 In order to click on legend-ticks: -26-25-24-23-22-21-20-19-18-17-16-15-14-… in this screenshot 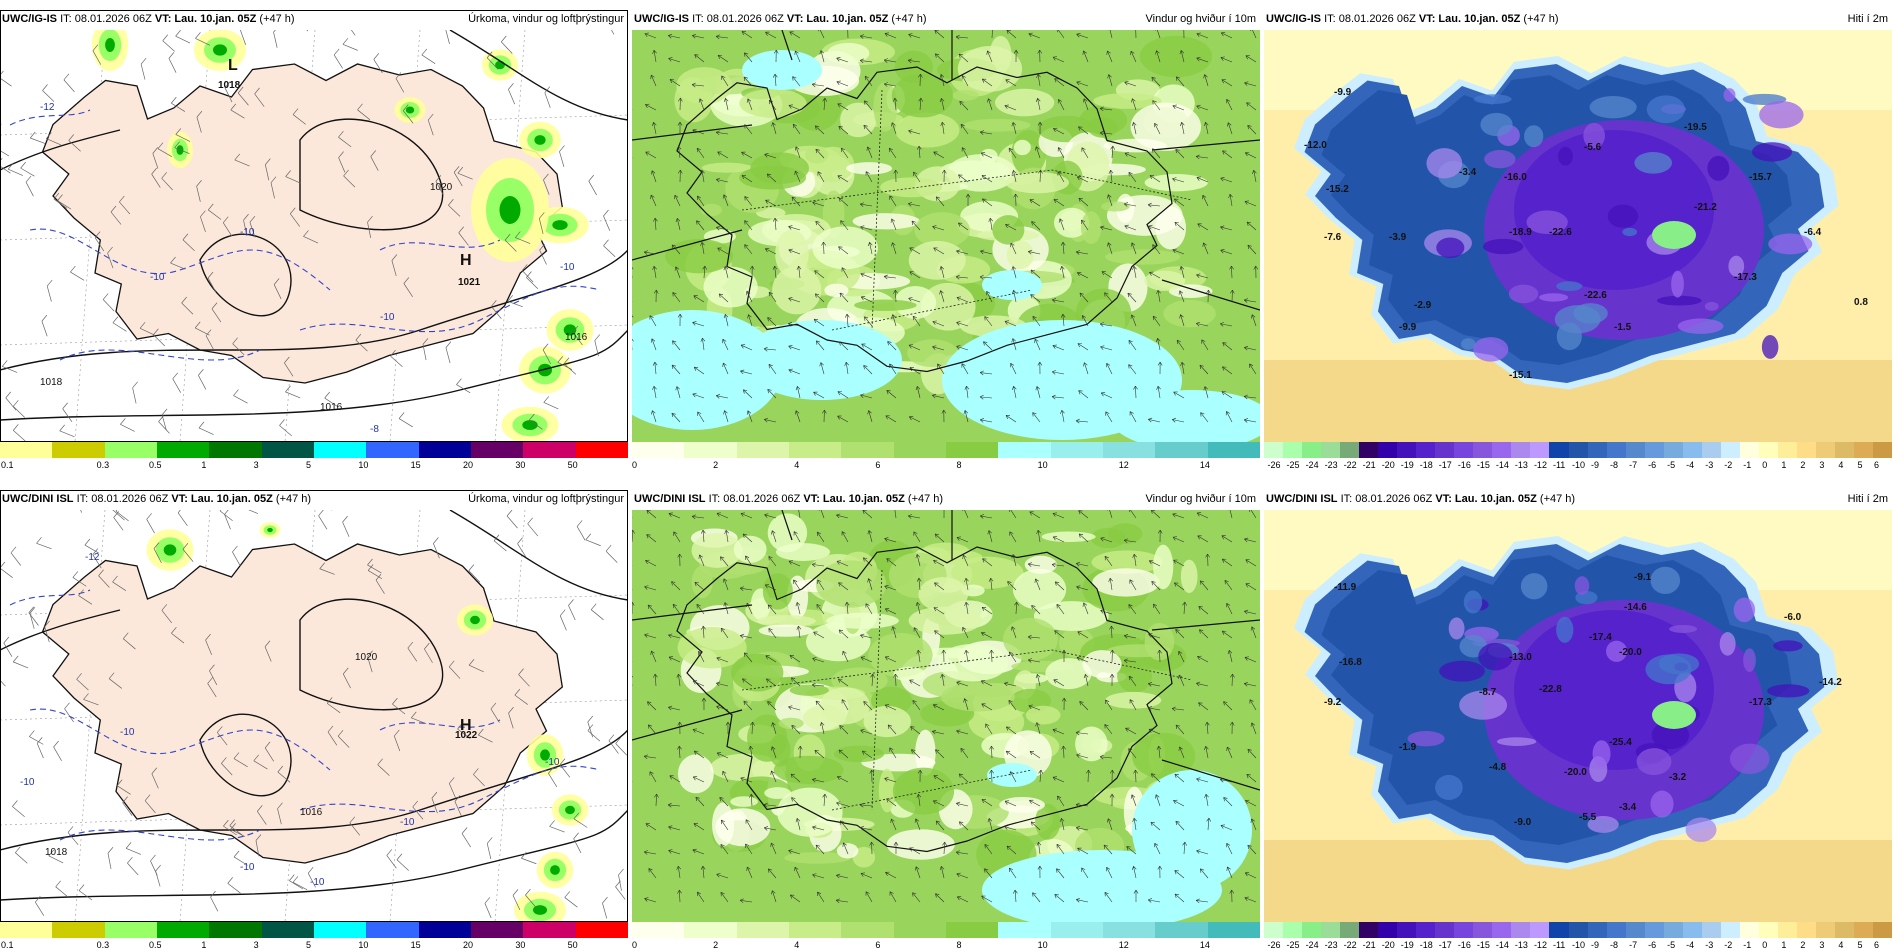, I will do `click(1578, 946)`.